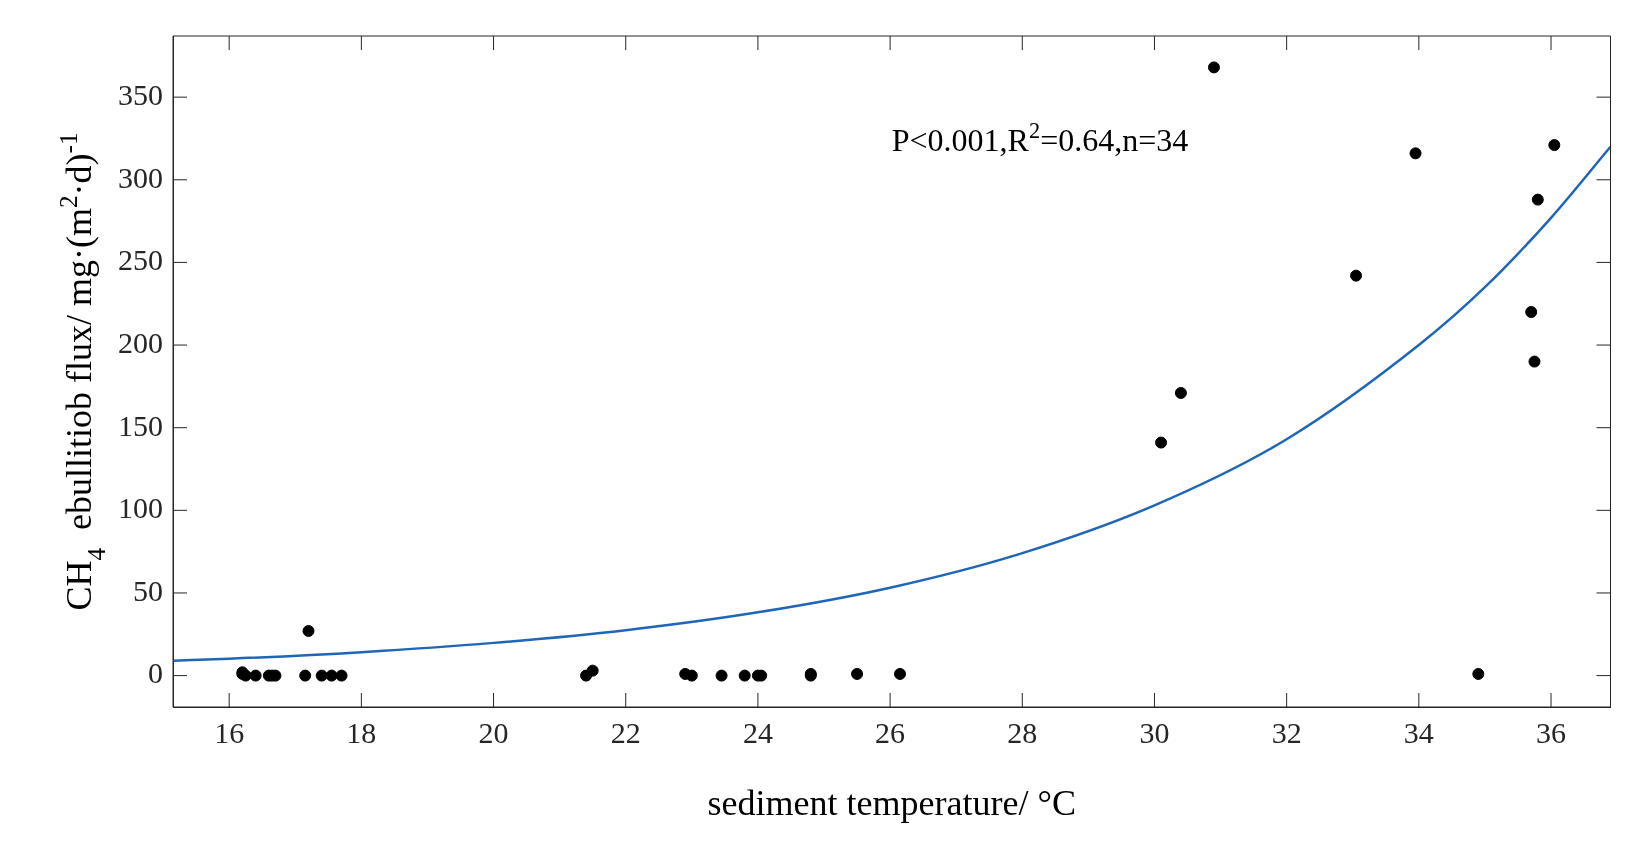 Image resolution: width=1625 pixels, height=851 pixels. What do you see at coordinates (140, 260) in the screenshot?
I see `y-tick-label: 250` at bounding box center [140, 260].